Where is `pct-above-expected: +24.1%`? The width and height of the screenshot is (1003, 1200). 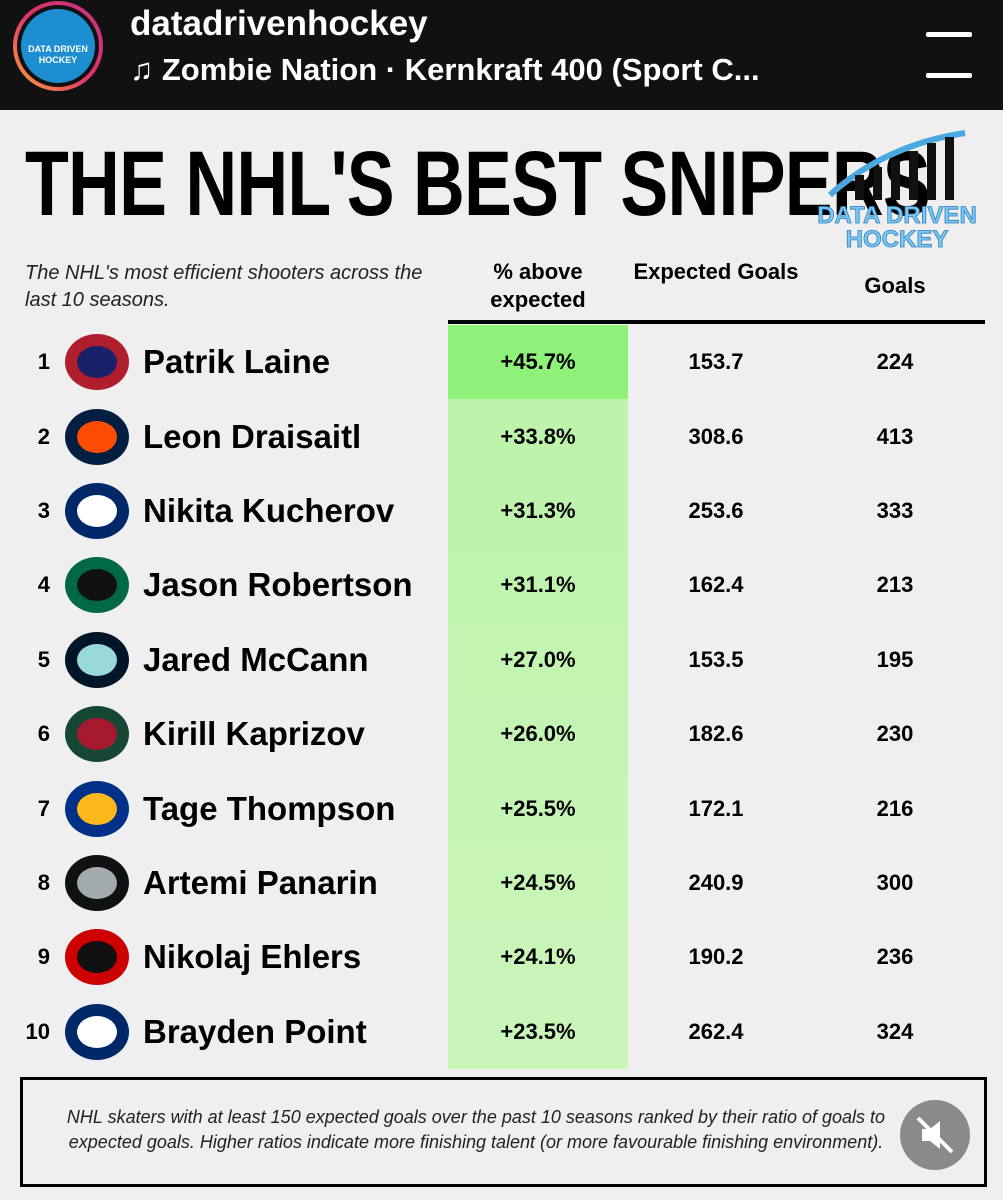
pct-above-expected: +24.1% is located at coordinates (538, 957).